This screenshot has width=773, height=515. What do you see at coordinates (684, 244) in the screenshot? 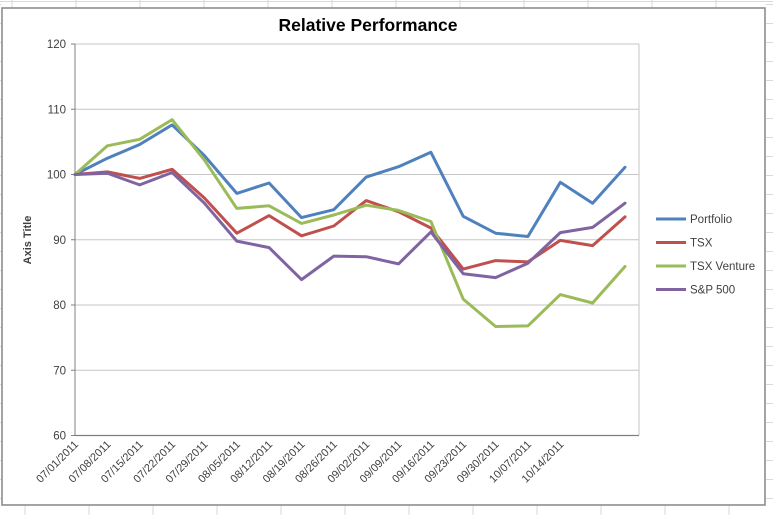
I see `legend-item-1: TSX` at bounding box center [684, 244].